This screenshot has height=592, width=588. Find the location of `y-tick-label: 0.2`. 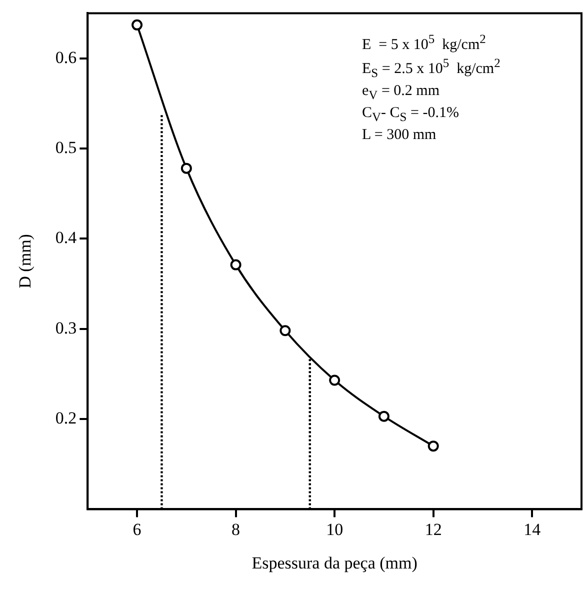

y-tick-label: 0.2 is located at coordinates (66, 418).